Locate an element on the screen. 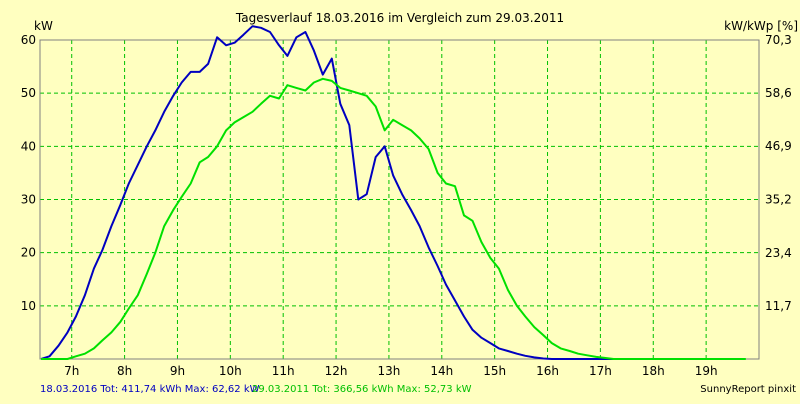 The image size is (800, 404). y2-tick-label: 70,3 is located at coordinates (778, 40).